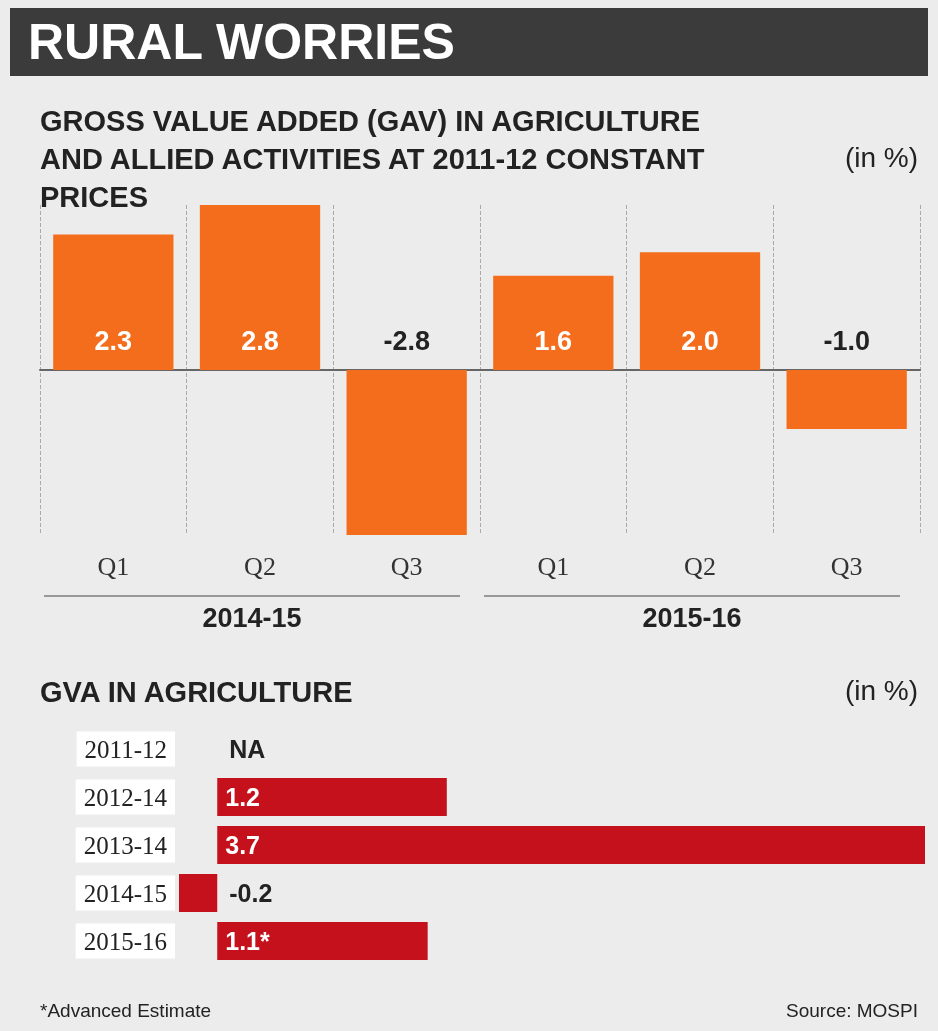 Image resolution: width=938 pixels, height=1031 pixels. What do you see at coordinates (243, 797) in the screenshot?
I see `data-label: 1.2` at bounding box center [243, 797].